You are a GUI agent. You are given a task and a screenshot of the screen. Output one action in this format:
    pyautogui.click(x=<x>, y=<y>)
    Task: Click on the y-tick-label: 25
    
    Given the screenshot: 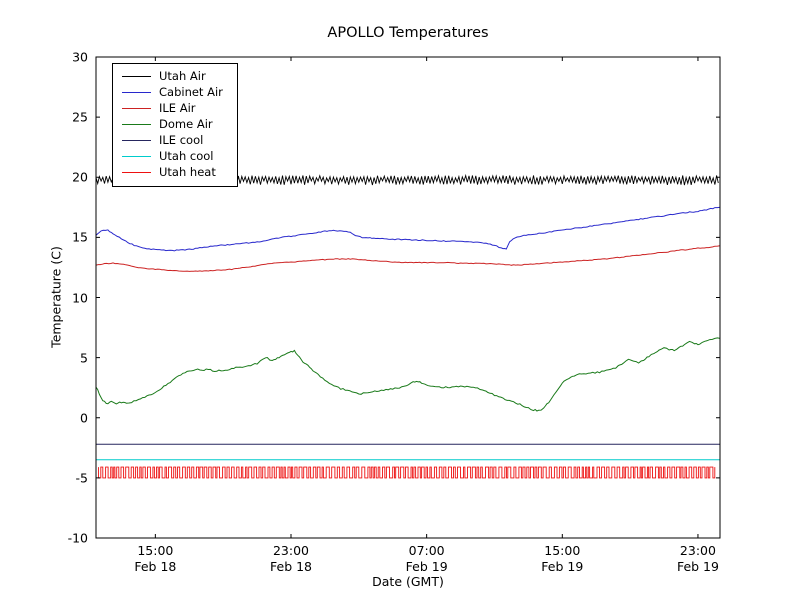 What is the action you would take?
    pyautogui.click(x=80, y=117)
    